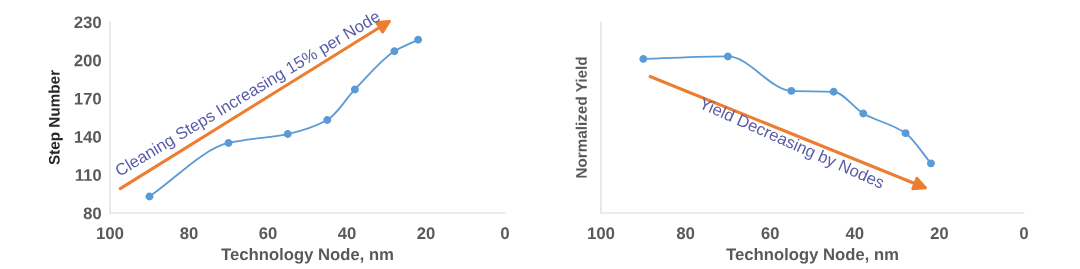 Image resolution: width=1080 pixels, height=269 pixels. I want to click on y-tick-label: 170, so click(87, 98).